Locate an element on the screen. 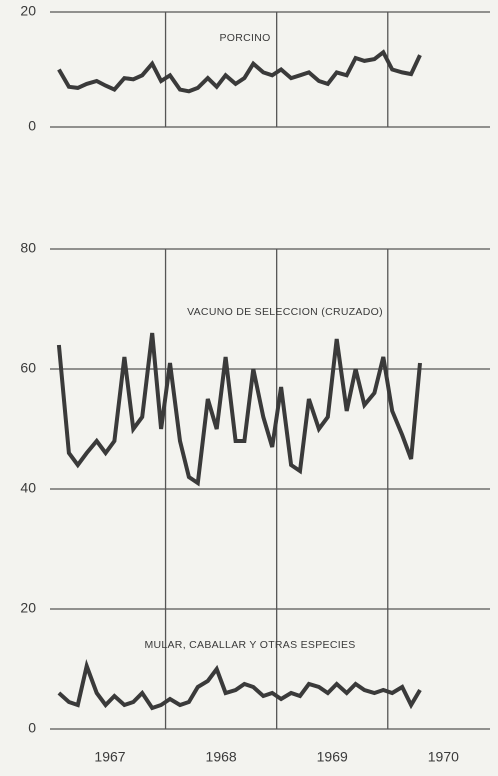 The width and height of the screenshot is (498, 776). x-tick-label: 1968 is located at coordinates (221, 757).